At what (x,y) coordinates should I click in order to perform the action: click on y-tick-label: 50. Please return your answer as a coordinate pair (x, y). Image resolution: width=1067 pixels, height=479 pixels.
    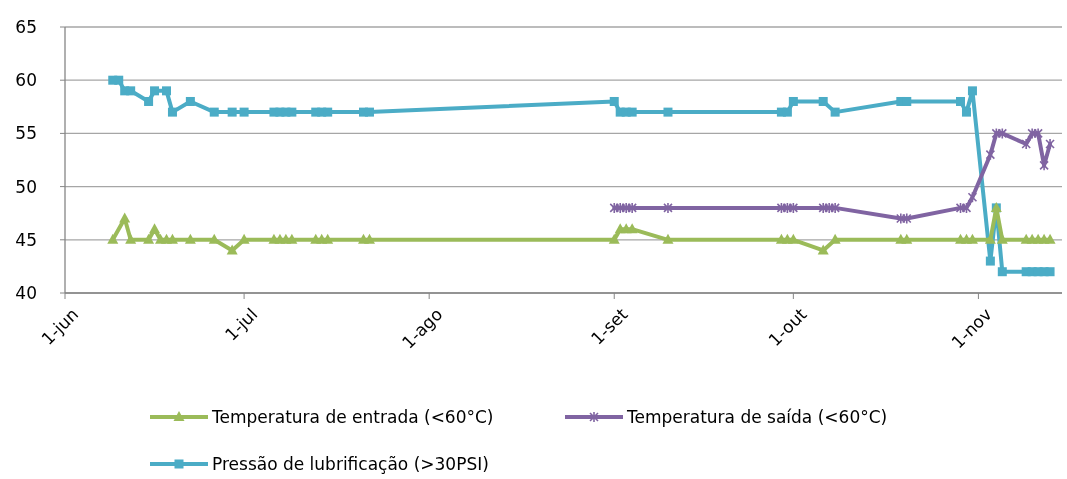
    Looking at the image, I should click on (26, 186).